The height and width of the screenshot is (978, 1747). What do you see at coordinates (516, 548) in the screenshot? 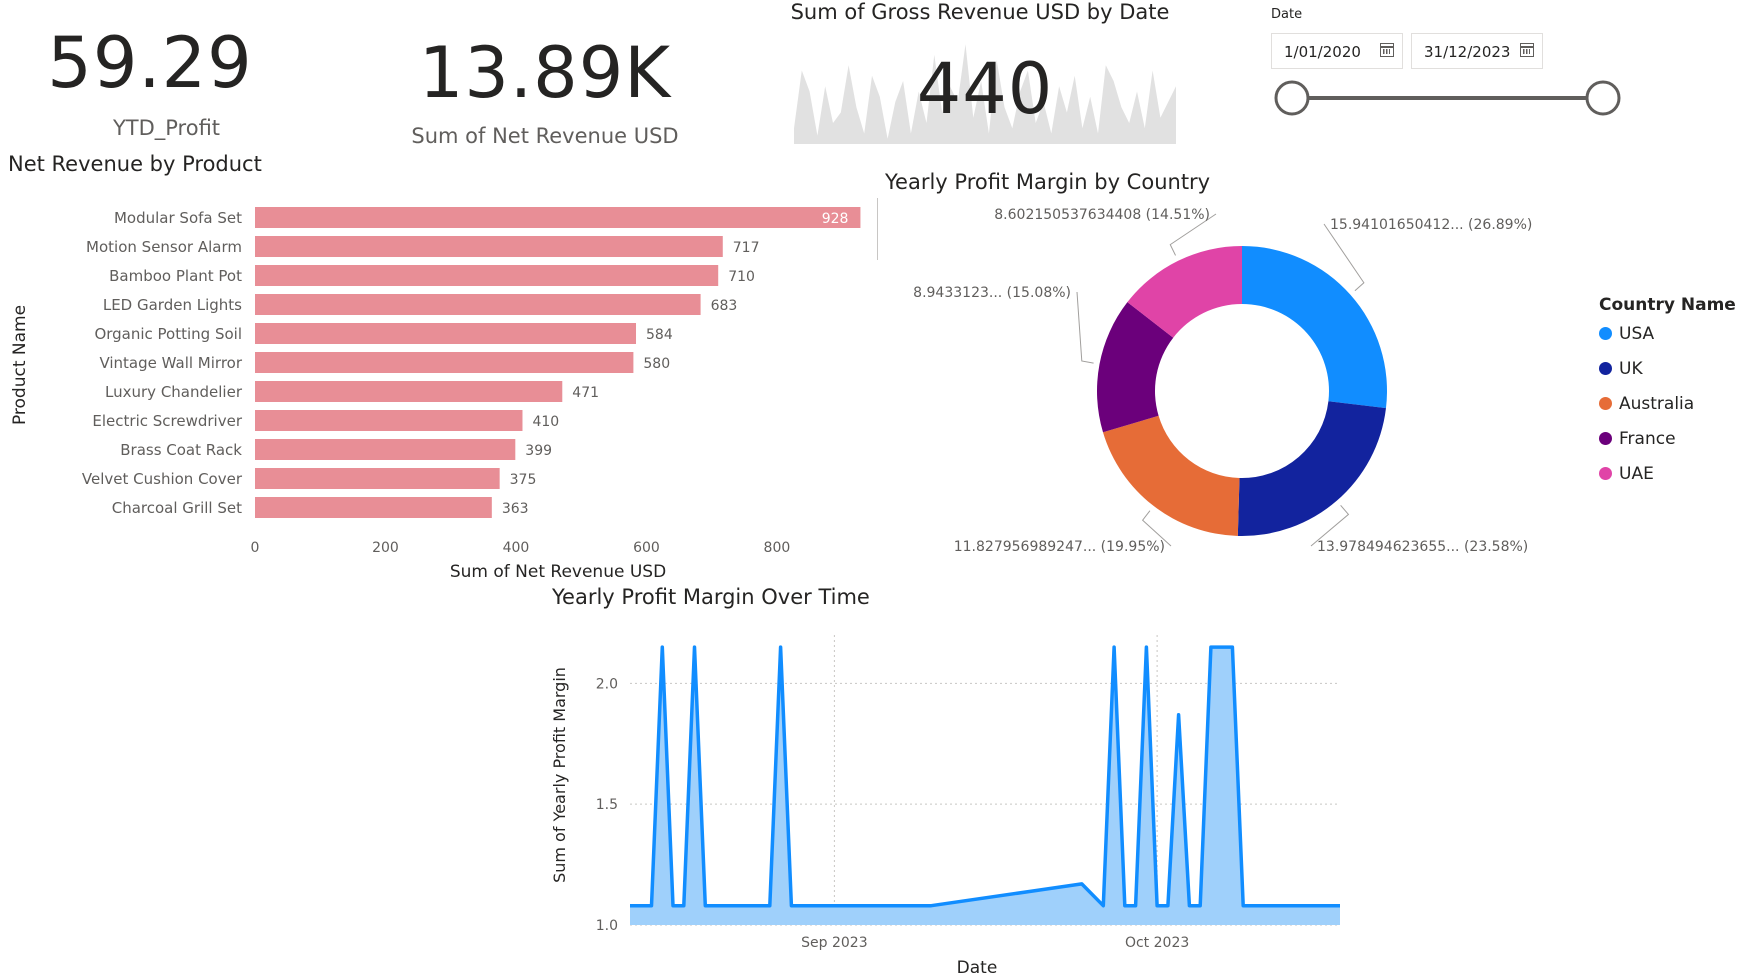
I see `x-tick-label: 400` at bounding box center [516, 548].